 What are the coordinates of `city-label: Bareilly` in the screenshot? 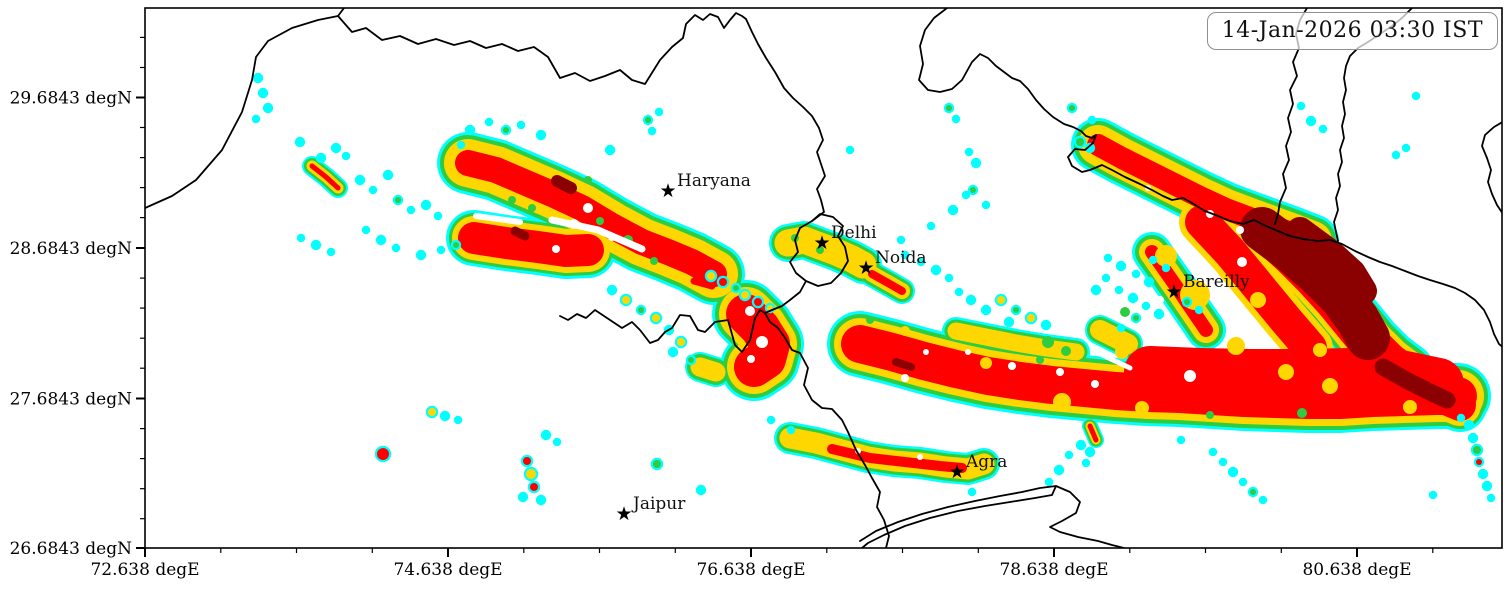 It's located at (1216, 282).